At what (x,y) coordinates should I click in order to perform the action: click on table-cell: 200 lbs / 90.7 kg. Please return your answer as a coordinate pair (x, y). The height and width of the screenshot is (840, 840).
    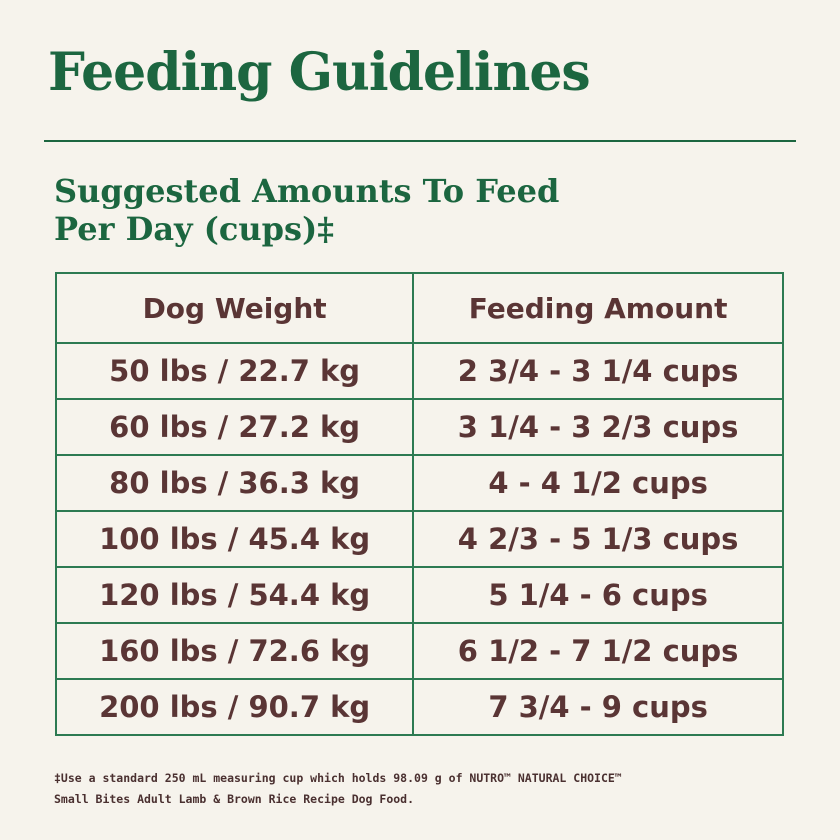
    Looking at the image, I should click on (234, 707).